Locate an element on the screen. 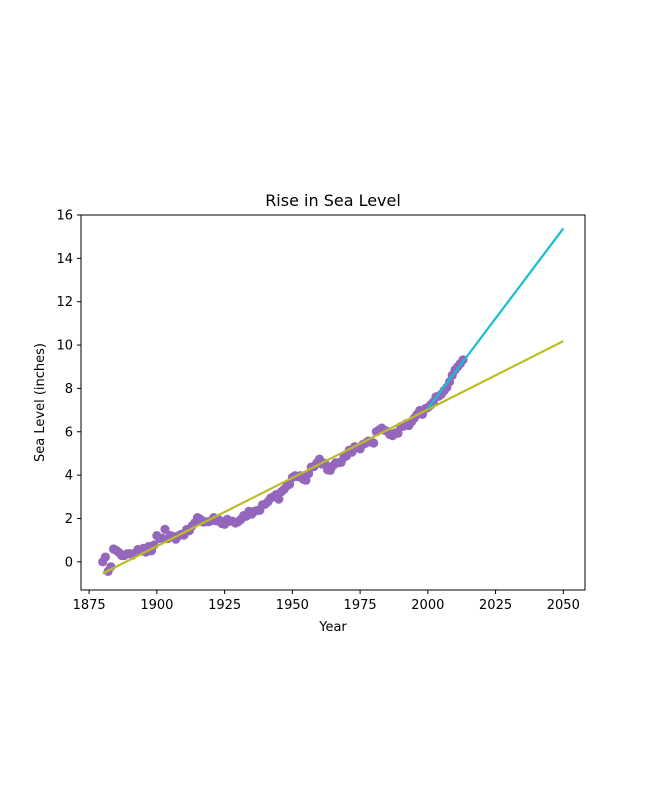  x-tick-label: 1875 is located at coordinates (89, 605).